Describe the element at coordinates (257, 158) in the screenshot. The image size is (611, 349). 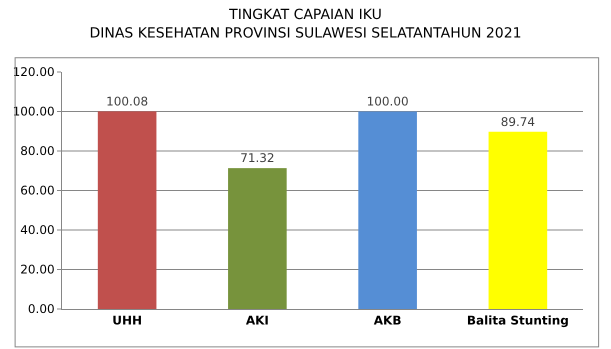
I see `data-label: 71.32` at that location.